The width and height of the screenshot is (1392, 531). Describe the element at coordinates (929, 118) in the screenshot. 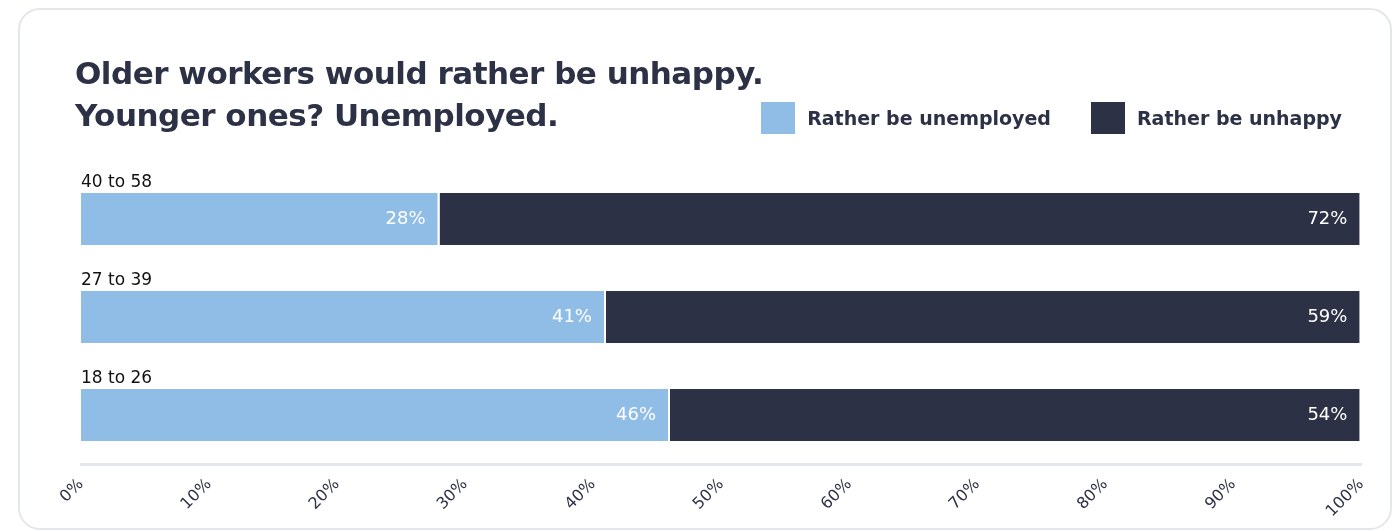

I see `legend-label: Rather be unemployed` at that location.